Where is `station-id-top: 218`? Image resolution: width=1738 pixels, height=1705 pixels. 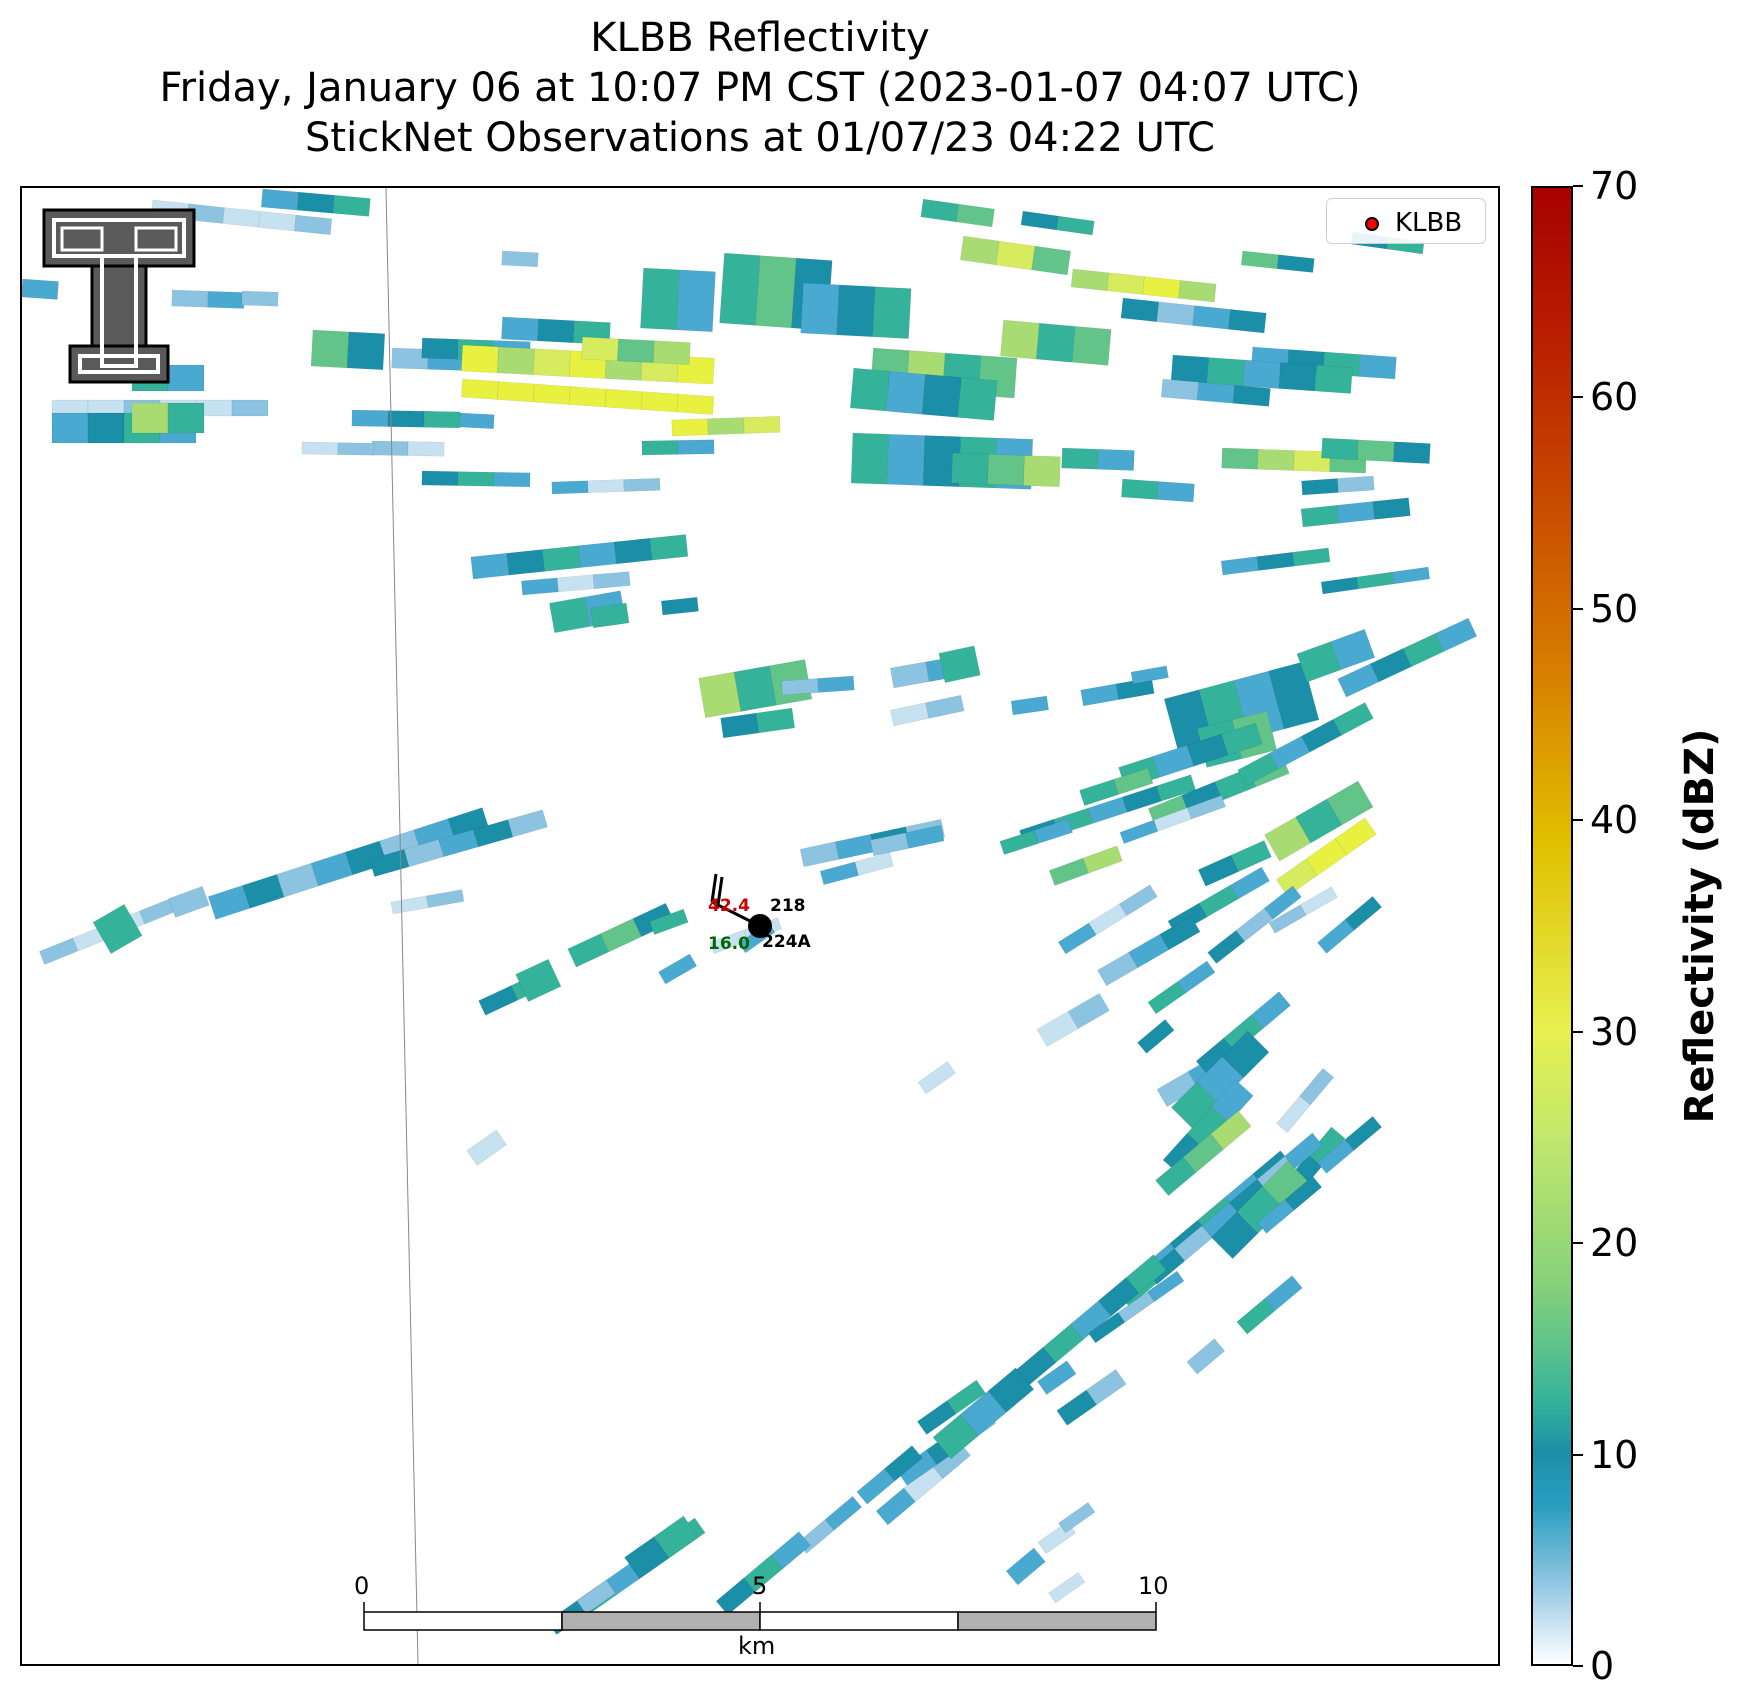
station-id-top: 218 is located at coordinates (788, 906).